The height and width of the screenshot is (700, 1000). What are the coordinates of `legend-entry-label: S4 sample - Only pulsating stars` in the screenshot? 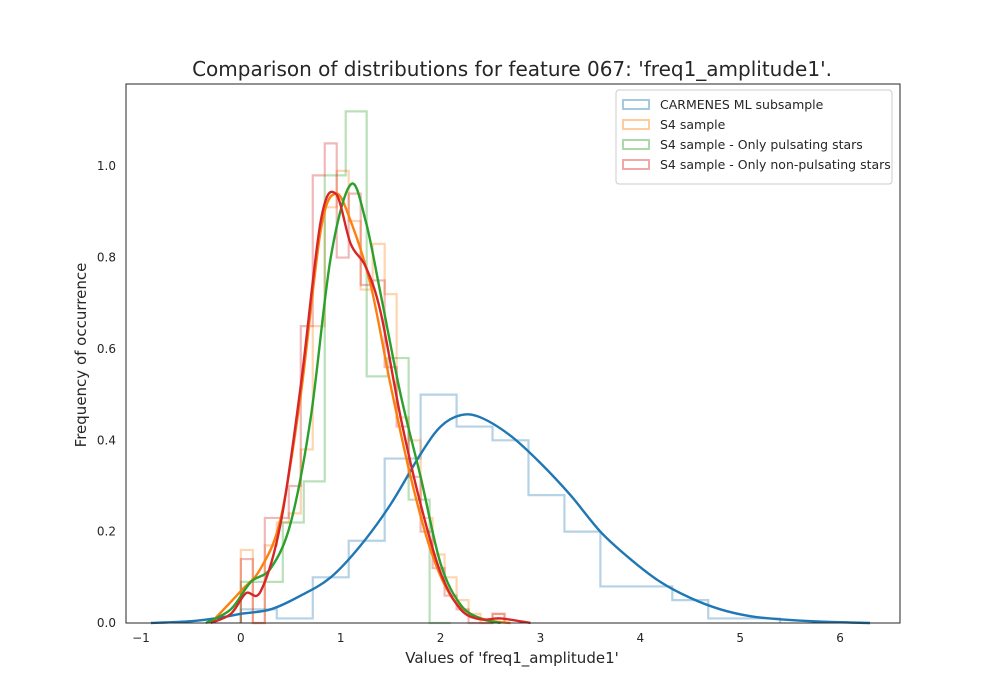 It's located at (761, 144).